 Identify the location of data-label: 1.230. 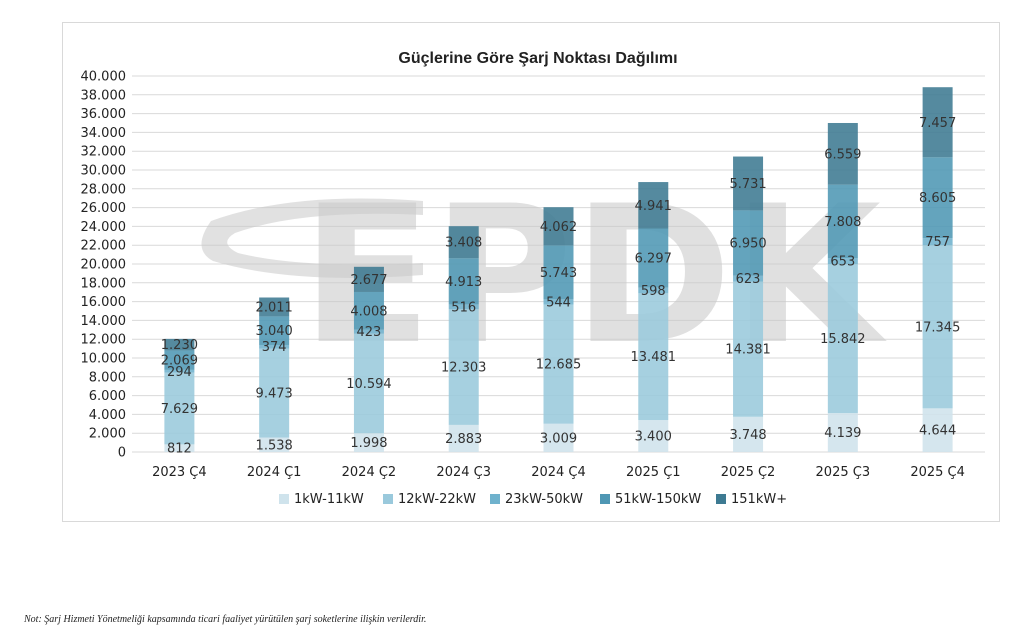
(179, 345).